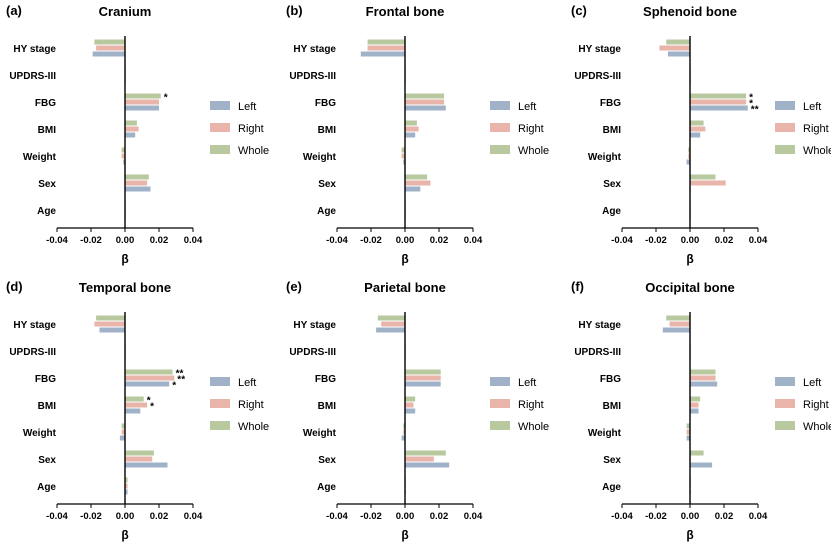  I want to click on panel-title: Cranium, so click(125, 11).